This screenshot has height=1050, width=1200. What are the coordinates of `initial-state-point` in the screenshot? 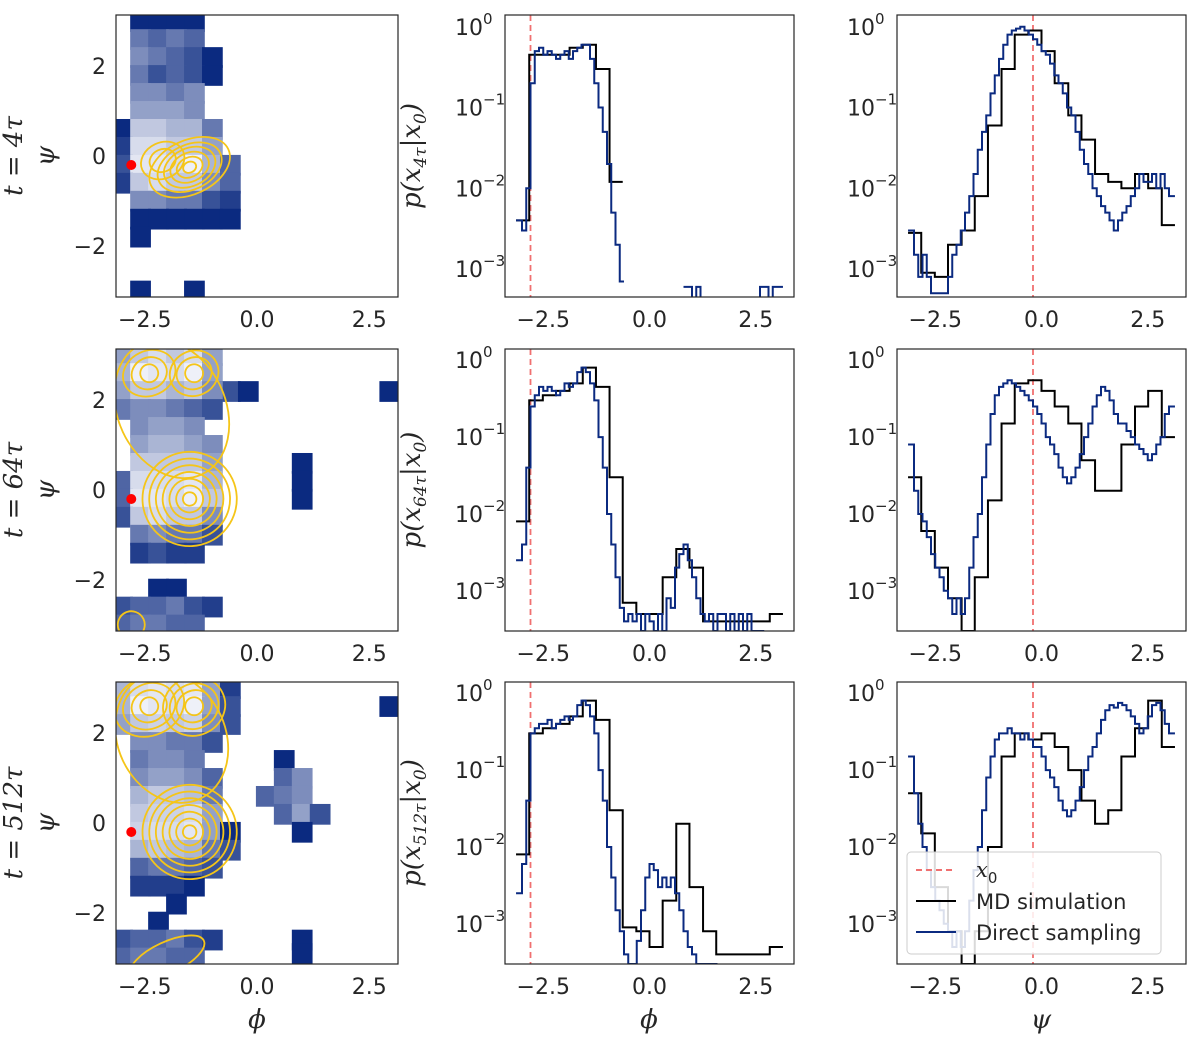 It's located at (131, 164).